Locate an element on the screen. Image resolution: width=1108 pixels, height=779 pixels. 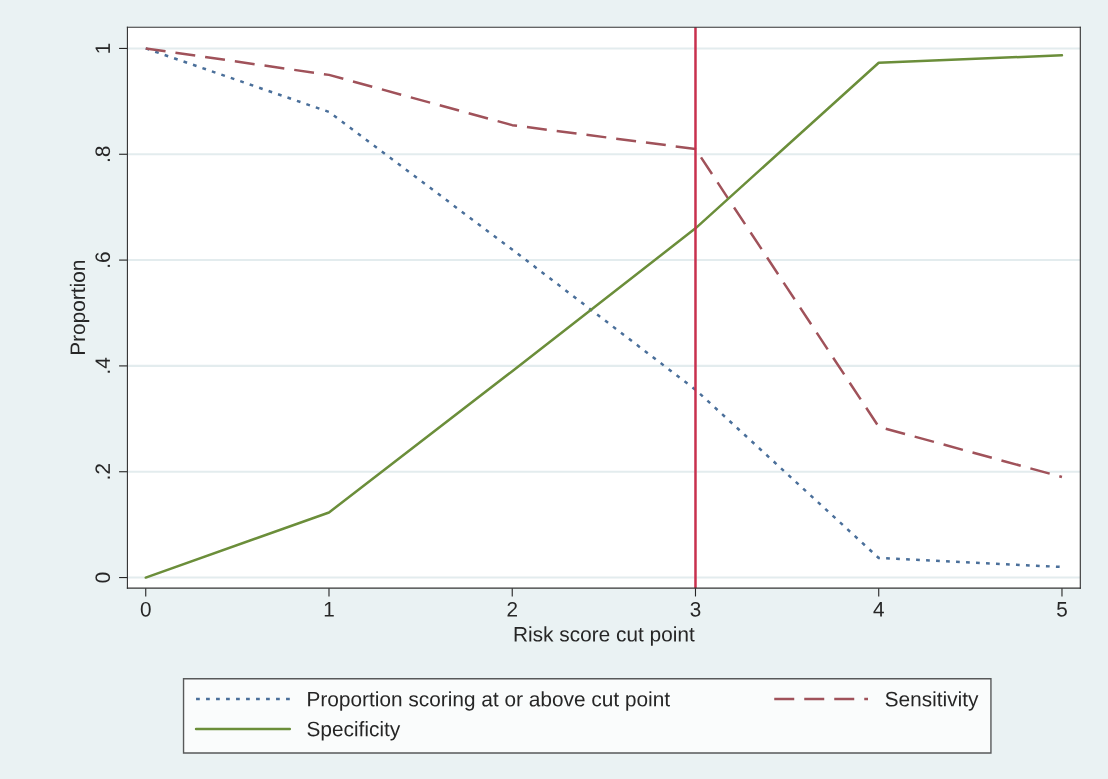
legend-label: Specificity is located at coordinates (354, 731).